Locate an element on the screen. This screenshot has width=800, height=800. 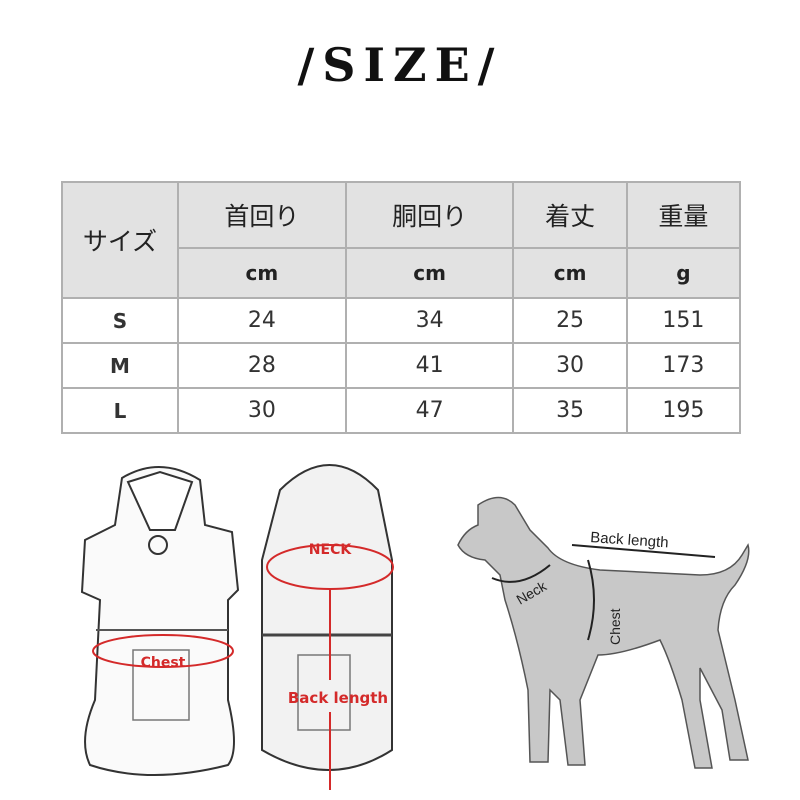
table-cell: 25 is located at coordinates (570, 320).